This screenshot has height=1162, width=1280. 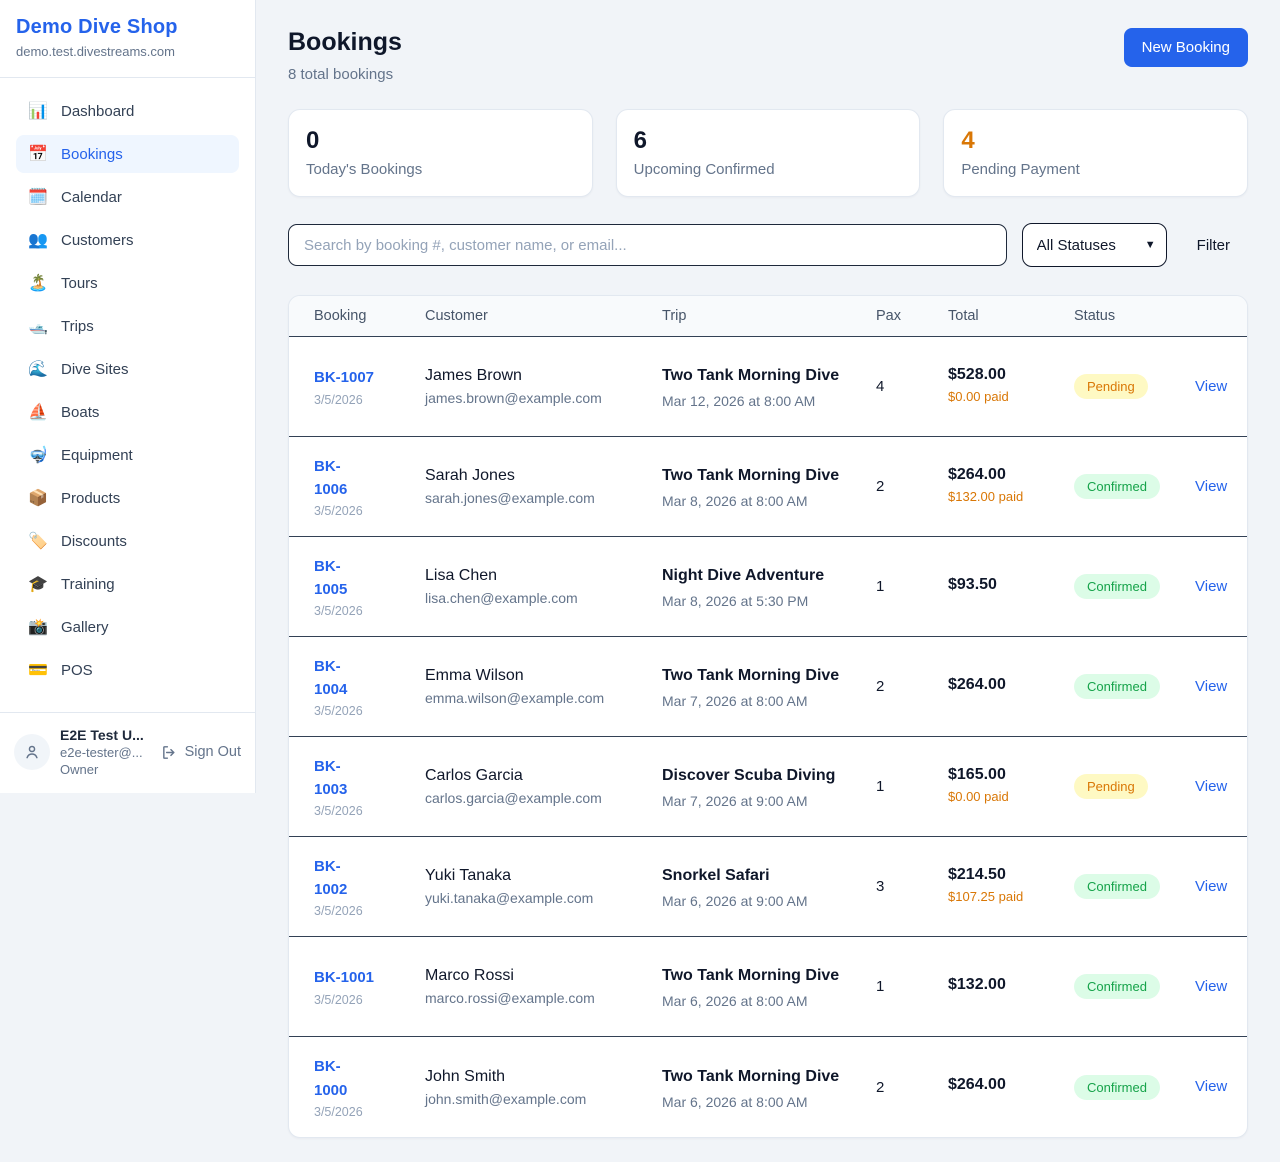 What do you see at coordinates (1111, 386) in the screenshot?
I see `status-badge: Pending` at bounding box center [1111, 386].